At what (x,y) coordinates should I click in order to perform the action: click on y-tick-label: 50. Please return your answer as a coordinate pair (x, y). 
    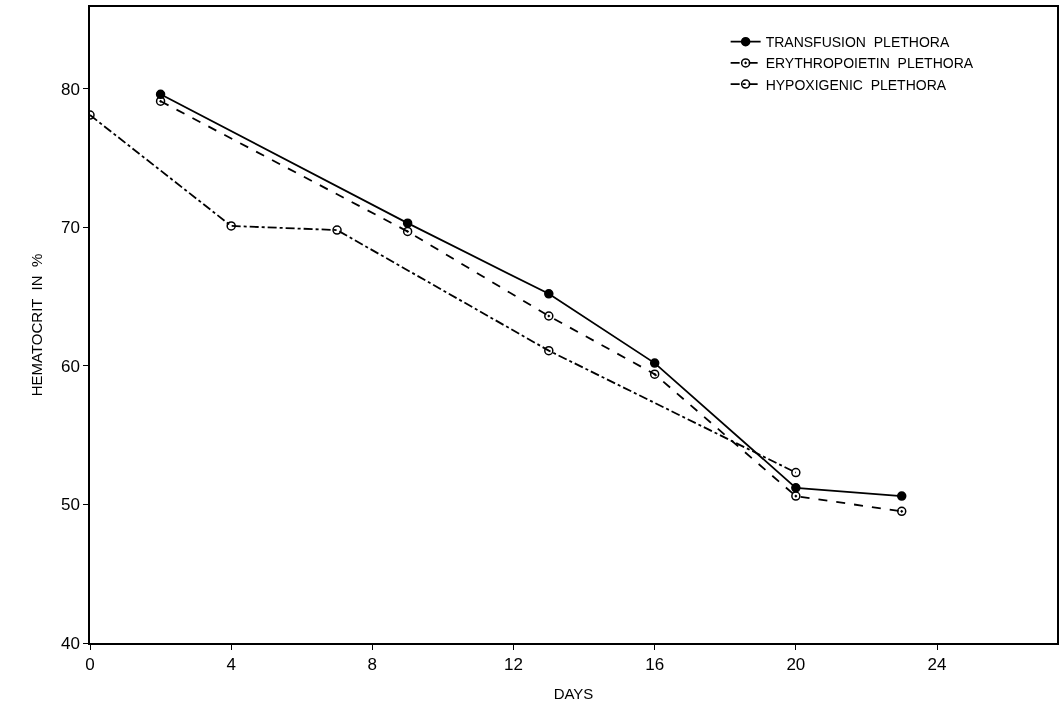
    Looking at the image, I should click on (70, 505).